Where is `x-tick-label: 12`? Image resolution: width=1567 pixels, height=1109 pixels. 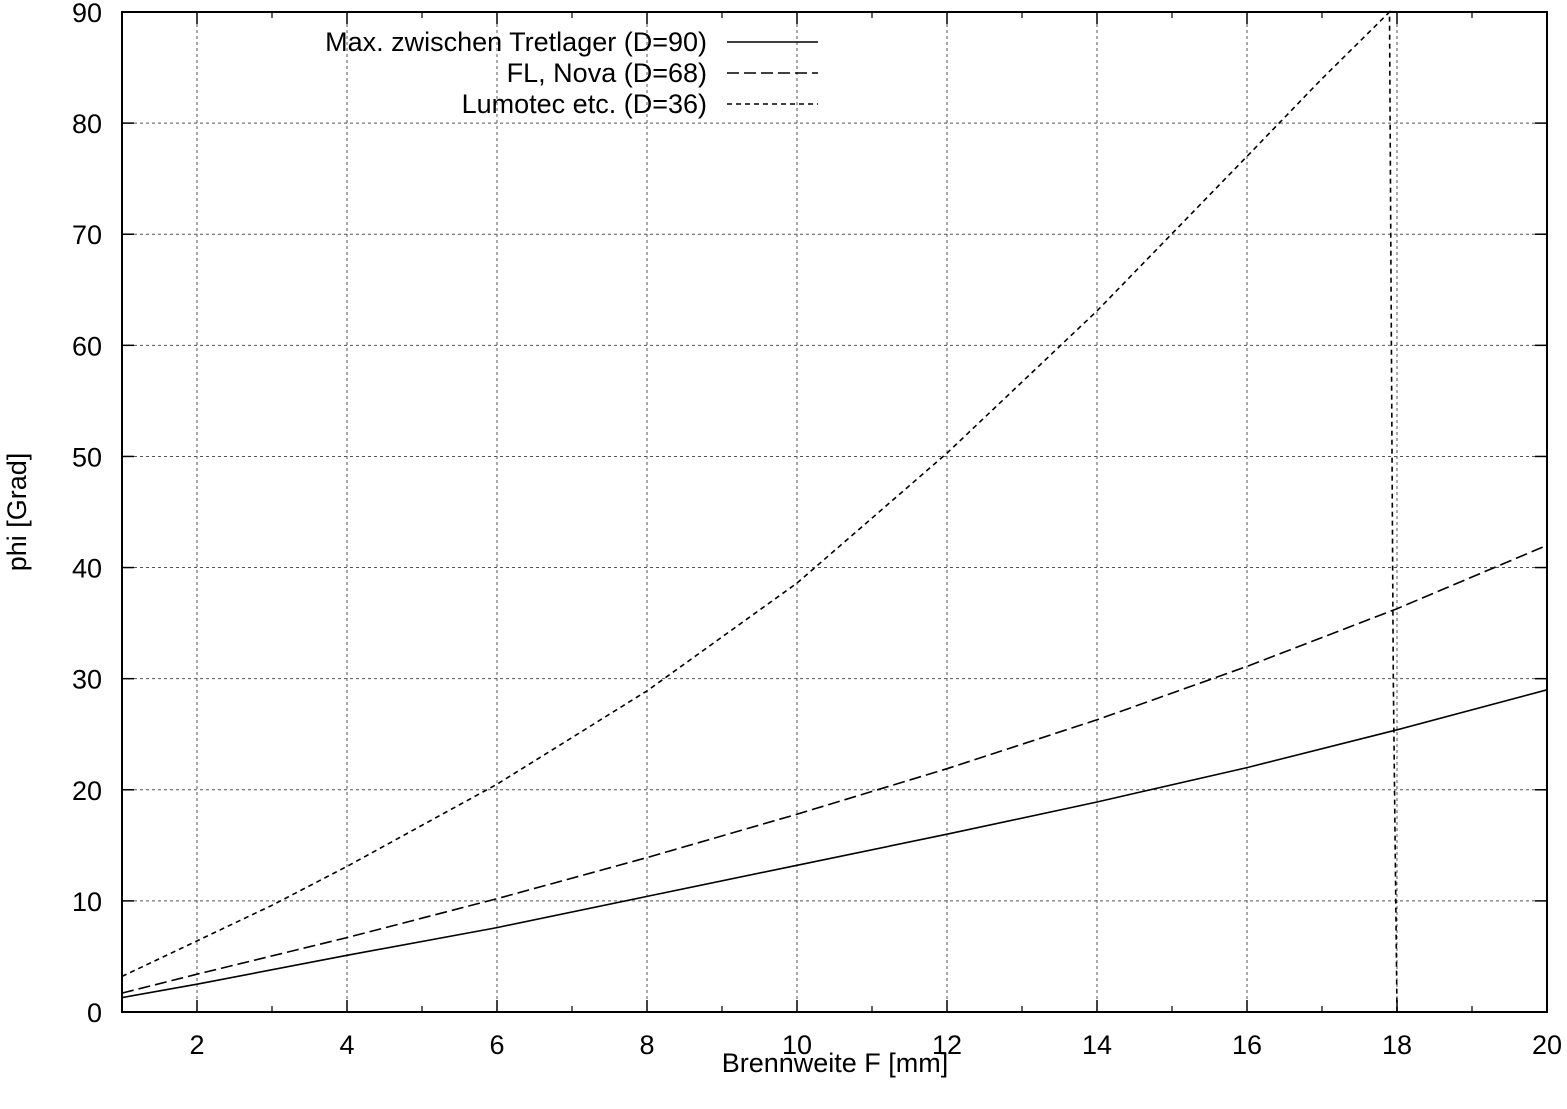 x-tick-label: 12 is located at coordinates (947, 1045).